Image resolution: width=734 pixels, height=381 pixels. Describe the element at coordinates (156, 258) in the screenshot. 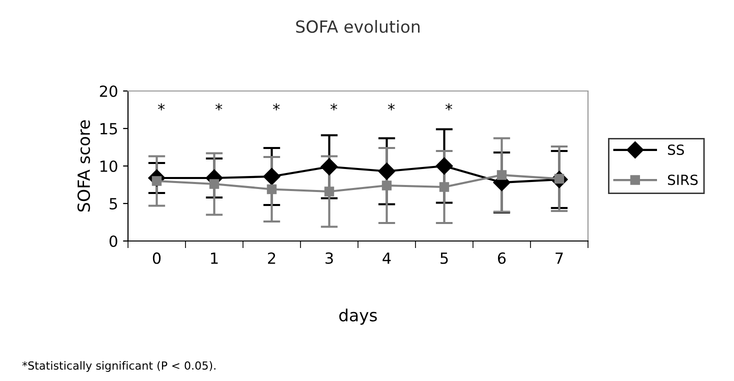

I see `x-tick-label: 0` at that location.